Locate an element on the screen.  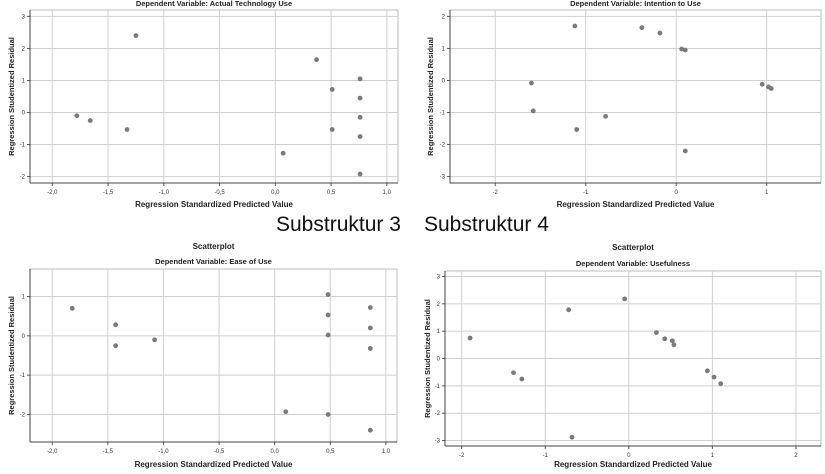
x-tick-label: 2 is located at coordinates (796, 456).